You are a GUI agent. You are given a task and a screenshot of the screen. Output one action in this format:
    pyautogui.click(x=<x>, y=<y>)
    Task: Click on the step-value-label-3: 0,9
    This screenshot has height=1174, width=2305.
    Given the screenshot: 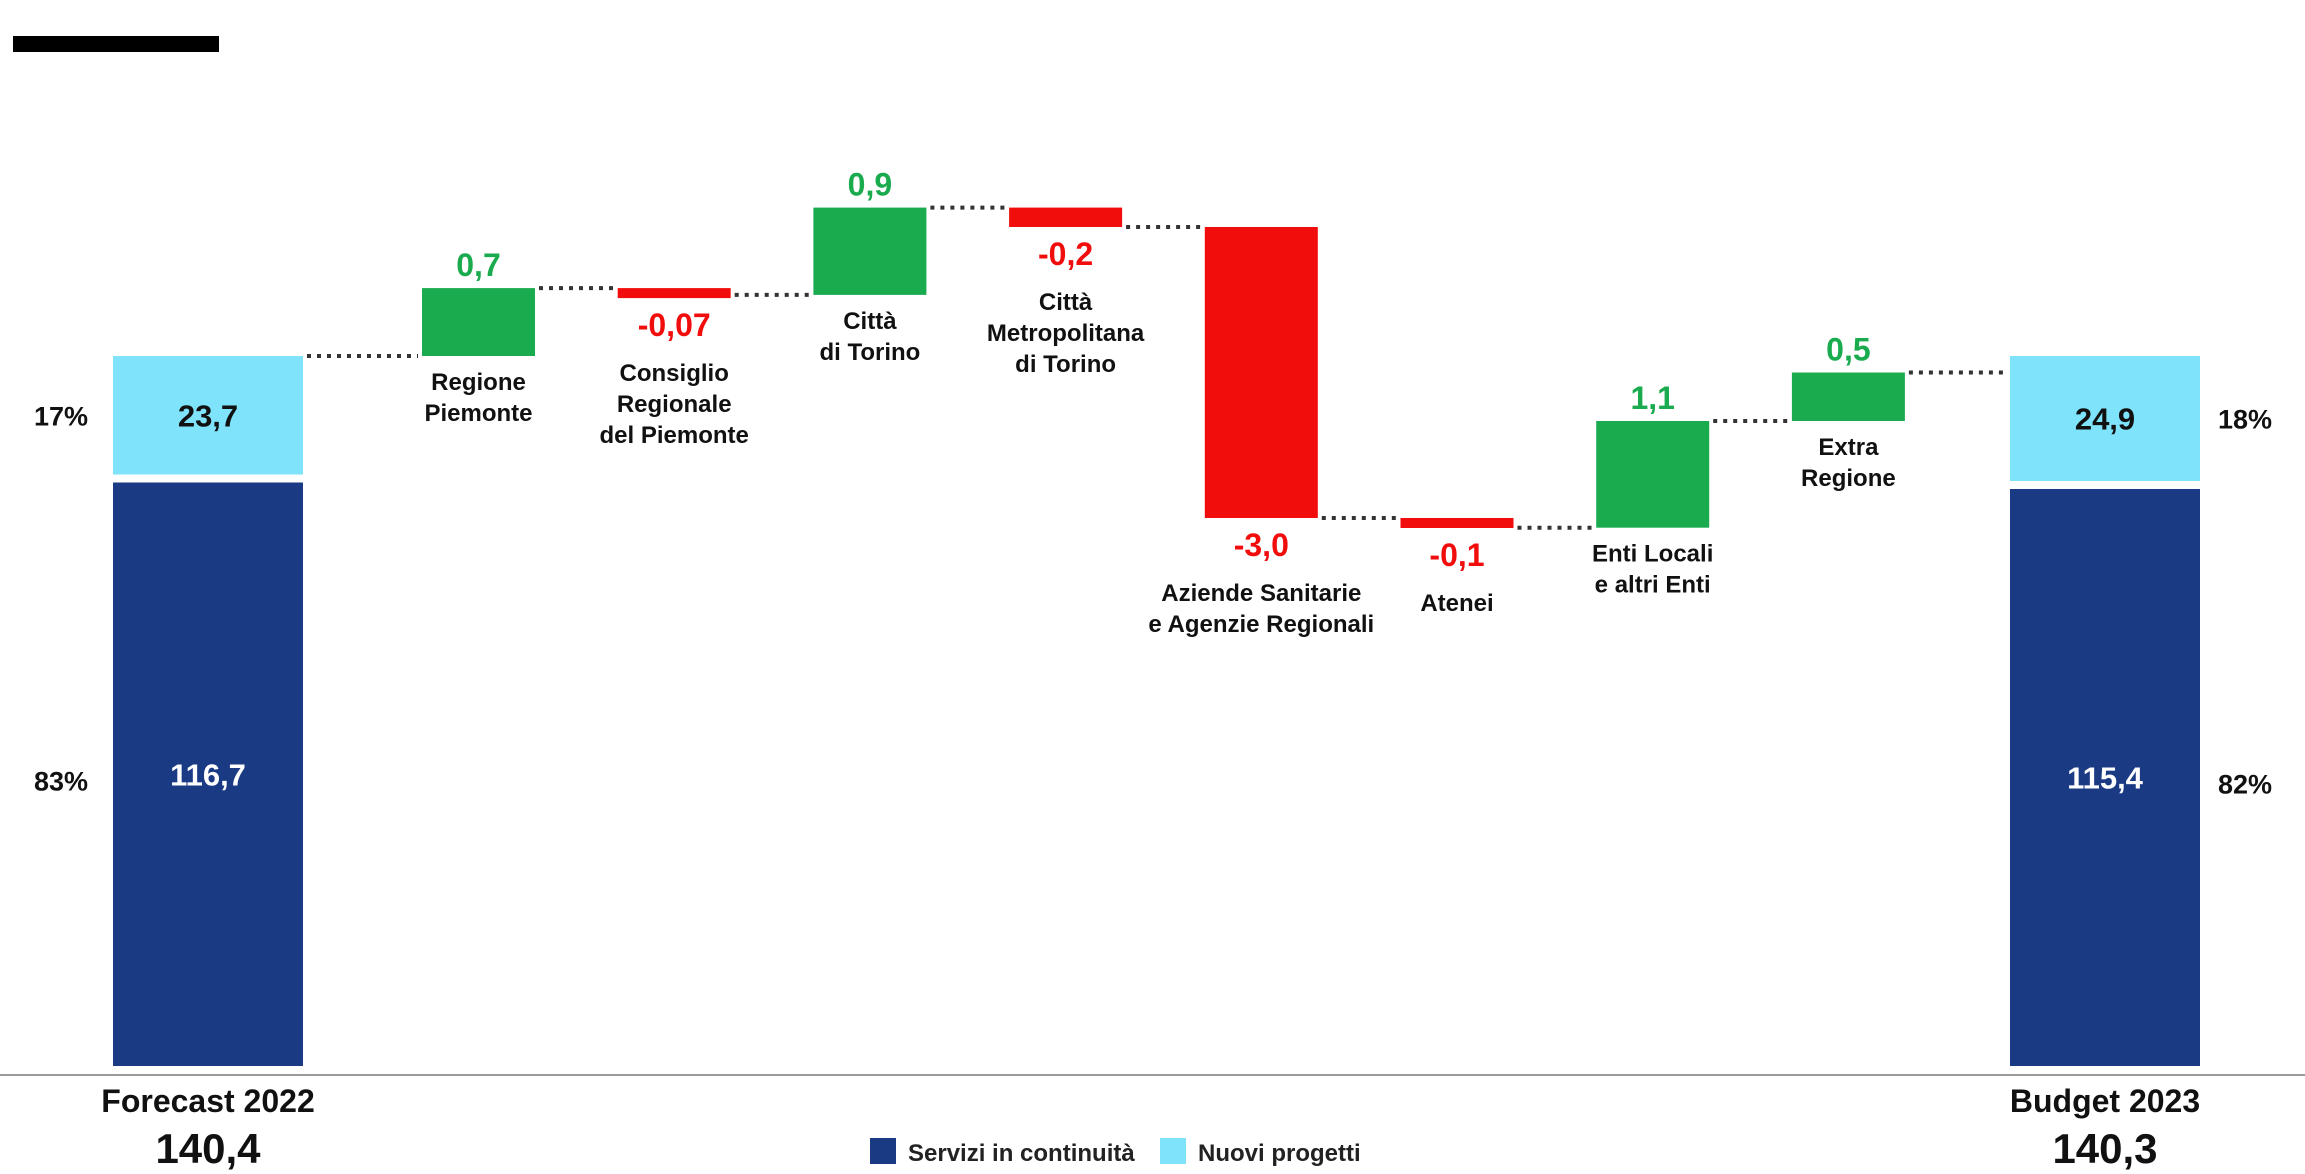 What is the action you would take?
    pyautogui.click(x=870, y=185)
    